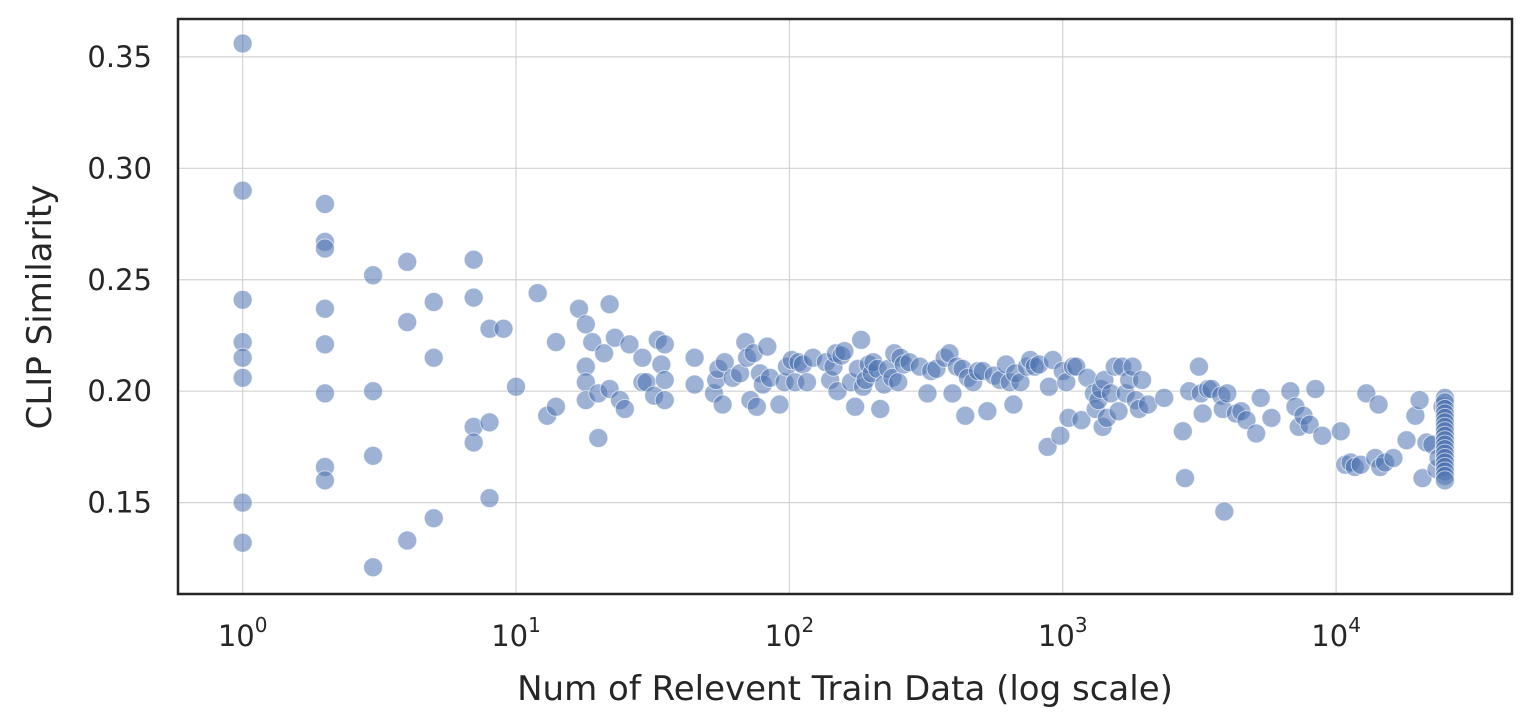 This screenshot has height=728, width=1532. I want to click on x-axis-label: Num of Relevent Train Data (log scale), so click(845, 689).